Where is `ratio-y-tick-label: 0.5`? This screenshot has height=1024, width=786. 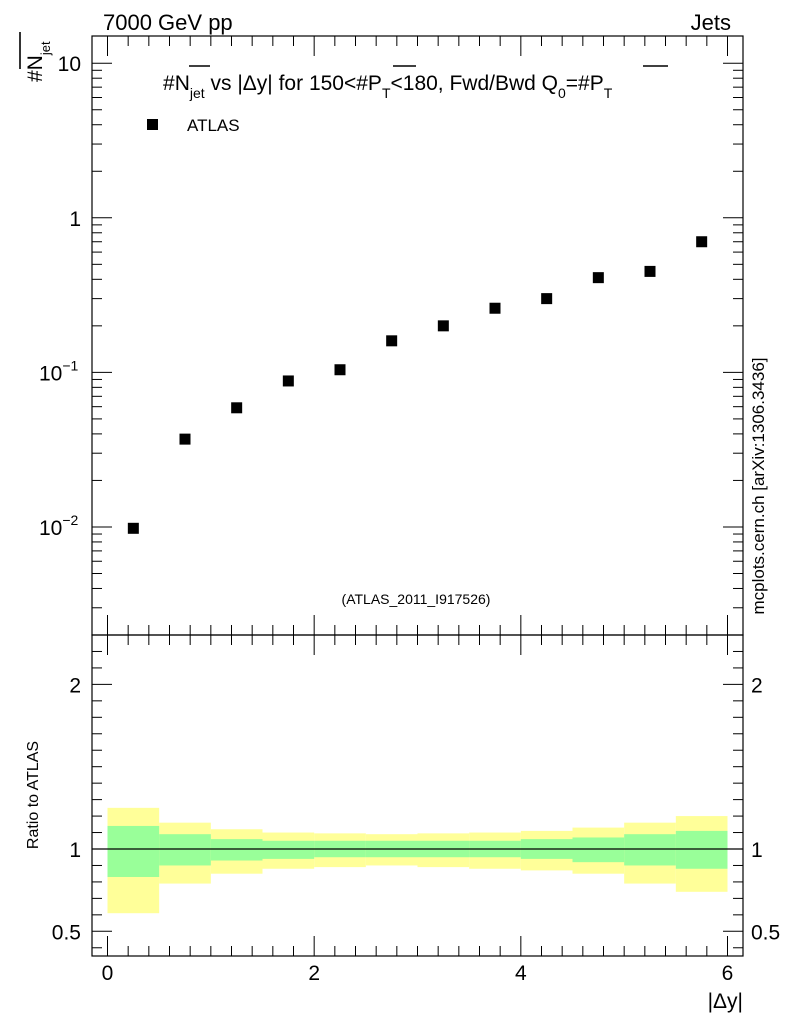 ratio-y-tick-label: 0.5 is located at coordinates (66, 932).